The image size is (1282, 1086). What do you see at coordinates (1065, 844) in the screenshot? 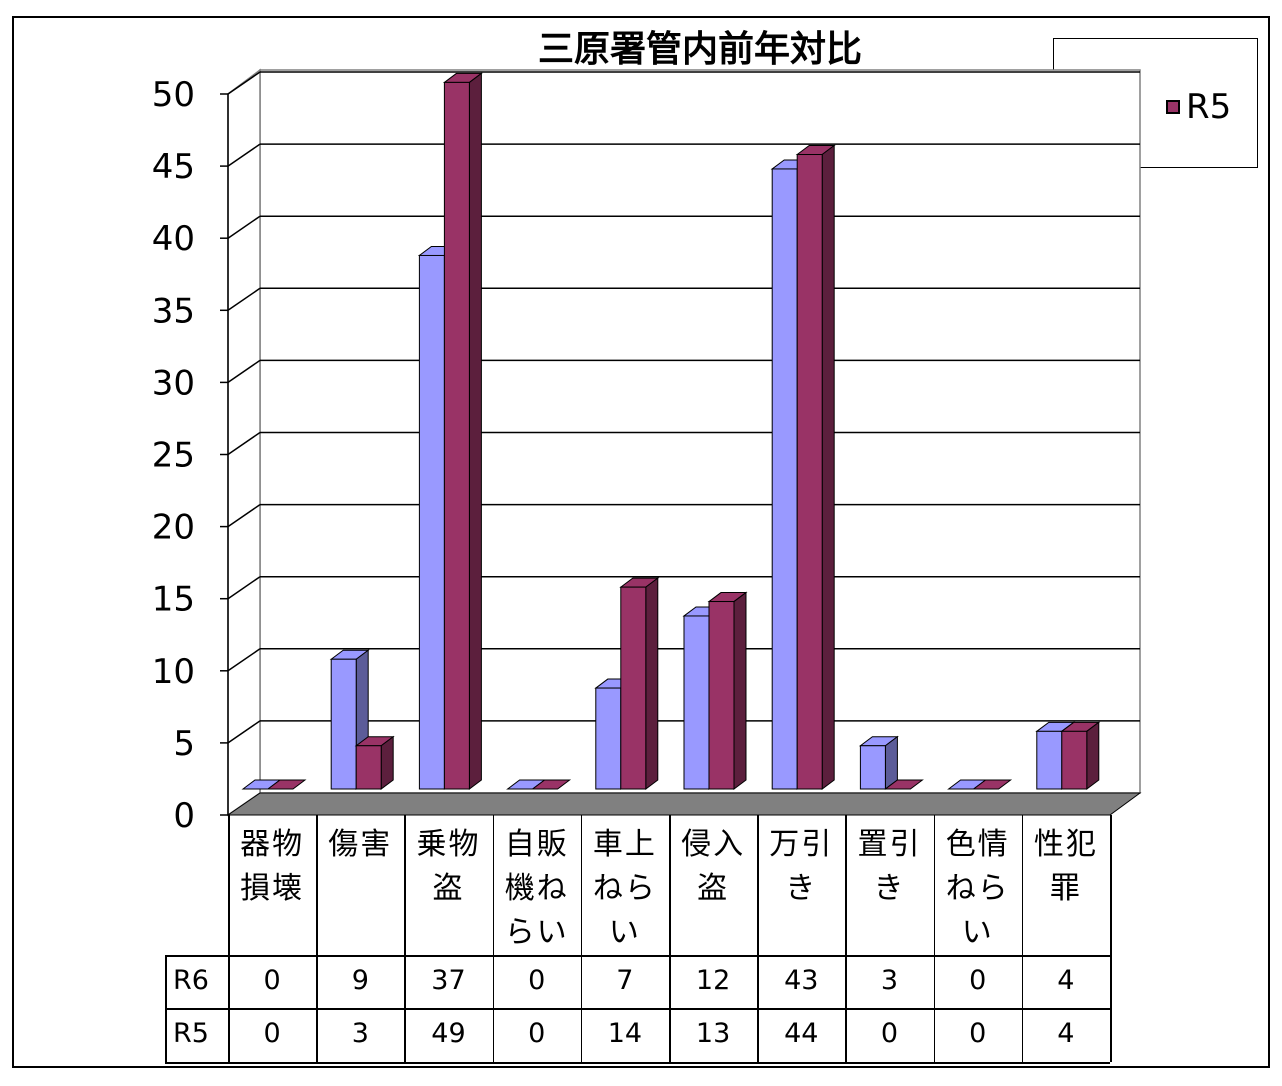
I see `category-label-line: 性犯` at bounding box center [1065, 844].